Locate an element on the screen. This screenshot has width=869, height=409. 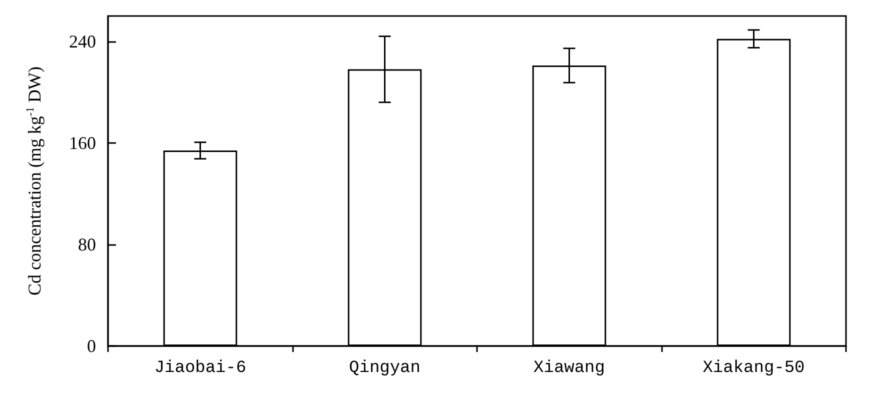
y-tick-label: 80 is located at coordinates (87, 244).